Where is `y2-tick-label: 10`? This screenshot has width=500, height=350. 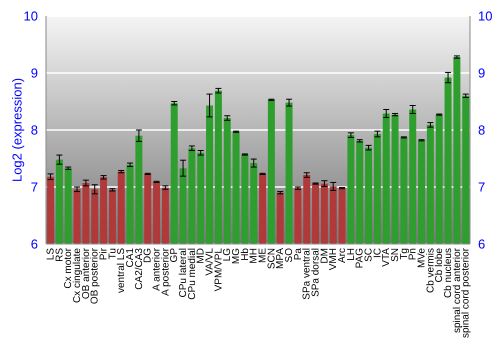 y2-tick-label: 10 is located at coordinates (485, 16).